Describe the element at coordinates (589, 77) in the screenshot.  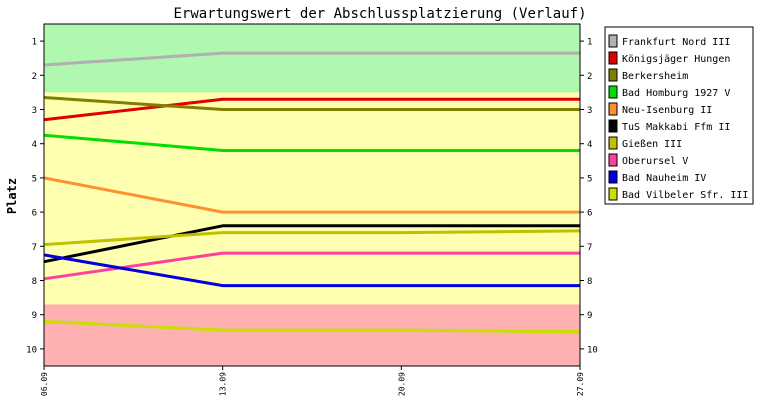
I see `y-tick-label-right-1: 2` at that location.